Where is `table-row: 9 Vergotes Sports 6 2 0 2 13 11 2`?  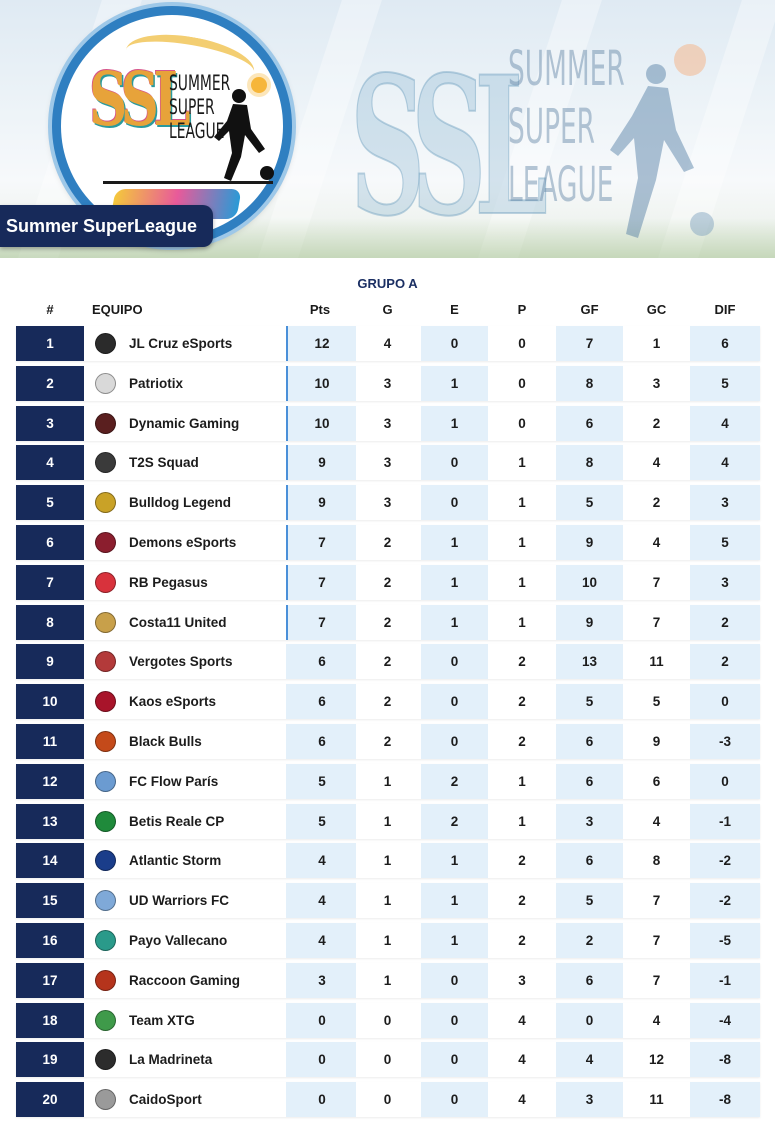 table-row: 9 Vergotes Sports 6 2 0 2 13 11 2 is located at coordinates (388, 662).